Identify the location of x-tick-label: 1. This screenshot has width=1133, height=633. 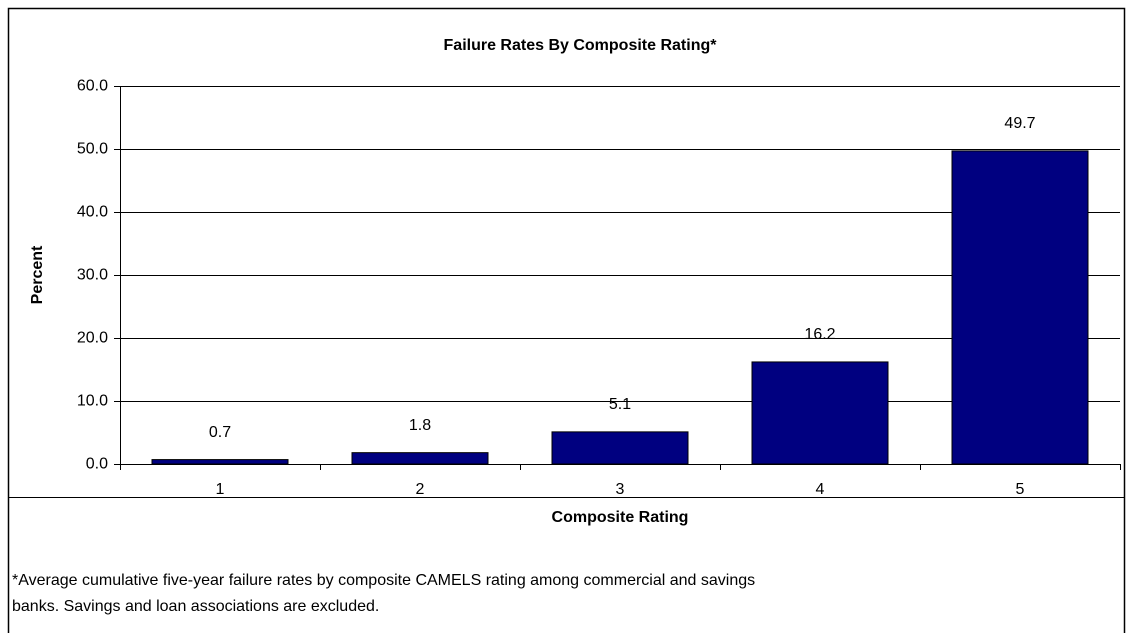
(220, 489).